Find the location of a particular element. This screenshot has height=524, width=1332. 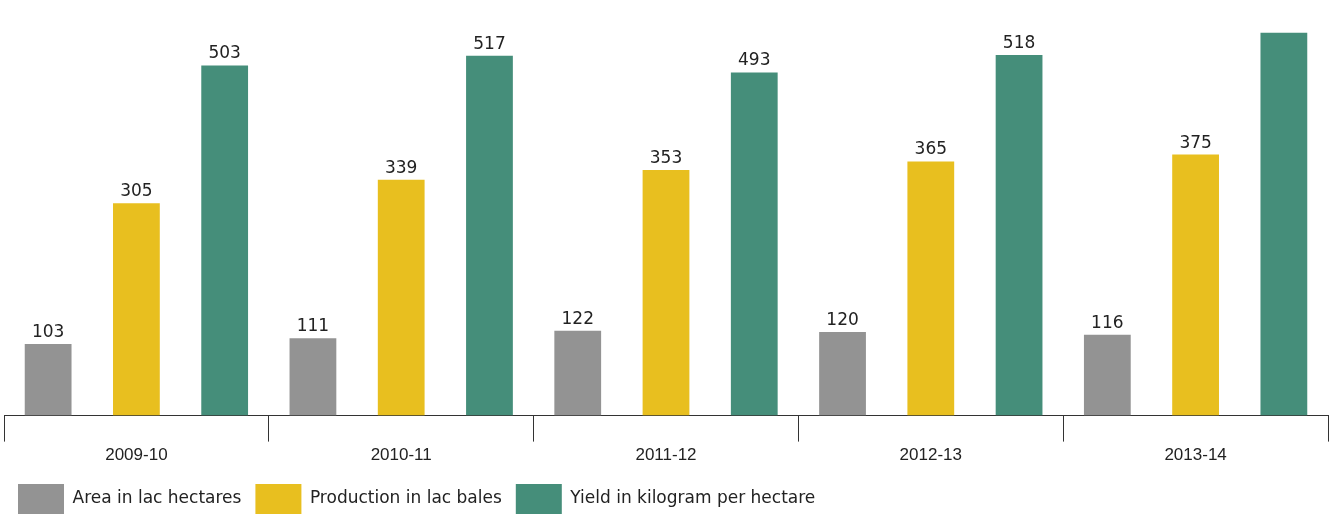

x-tick-label: 2009-10 is located at coordinates (136, 455).